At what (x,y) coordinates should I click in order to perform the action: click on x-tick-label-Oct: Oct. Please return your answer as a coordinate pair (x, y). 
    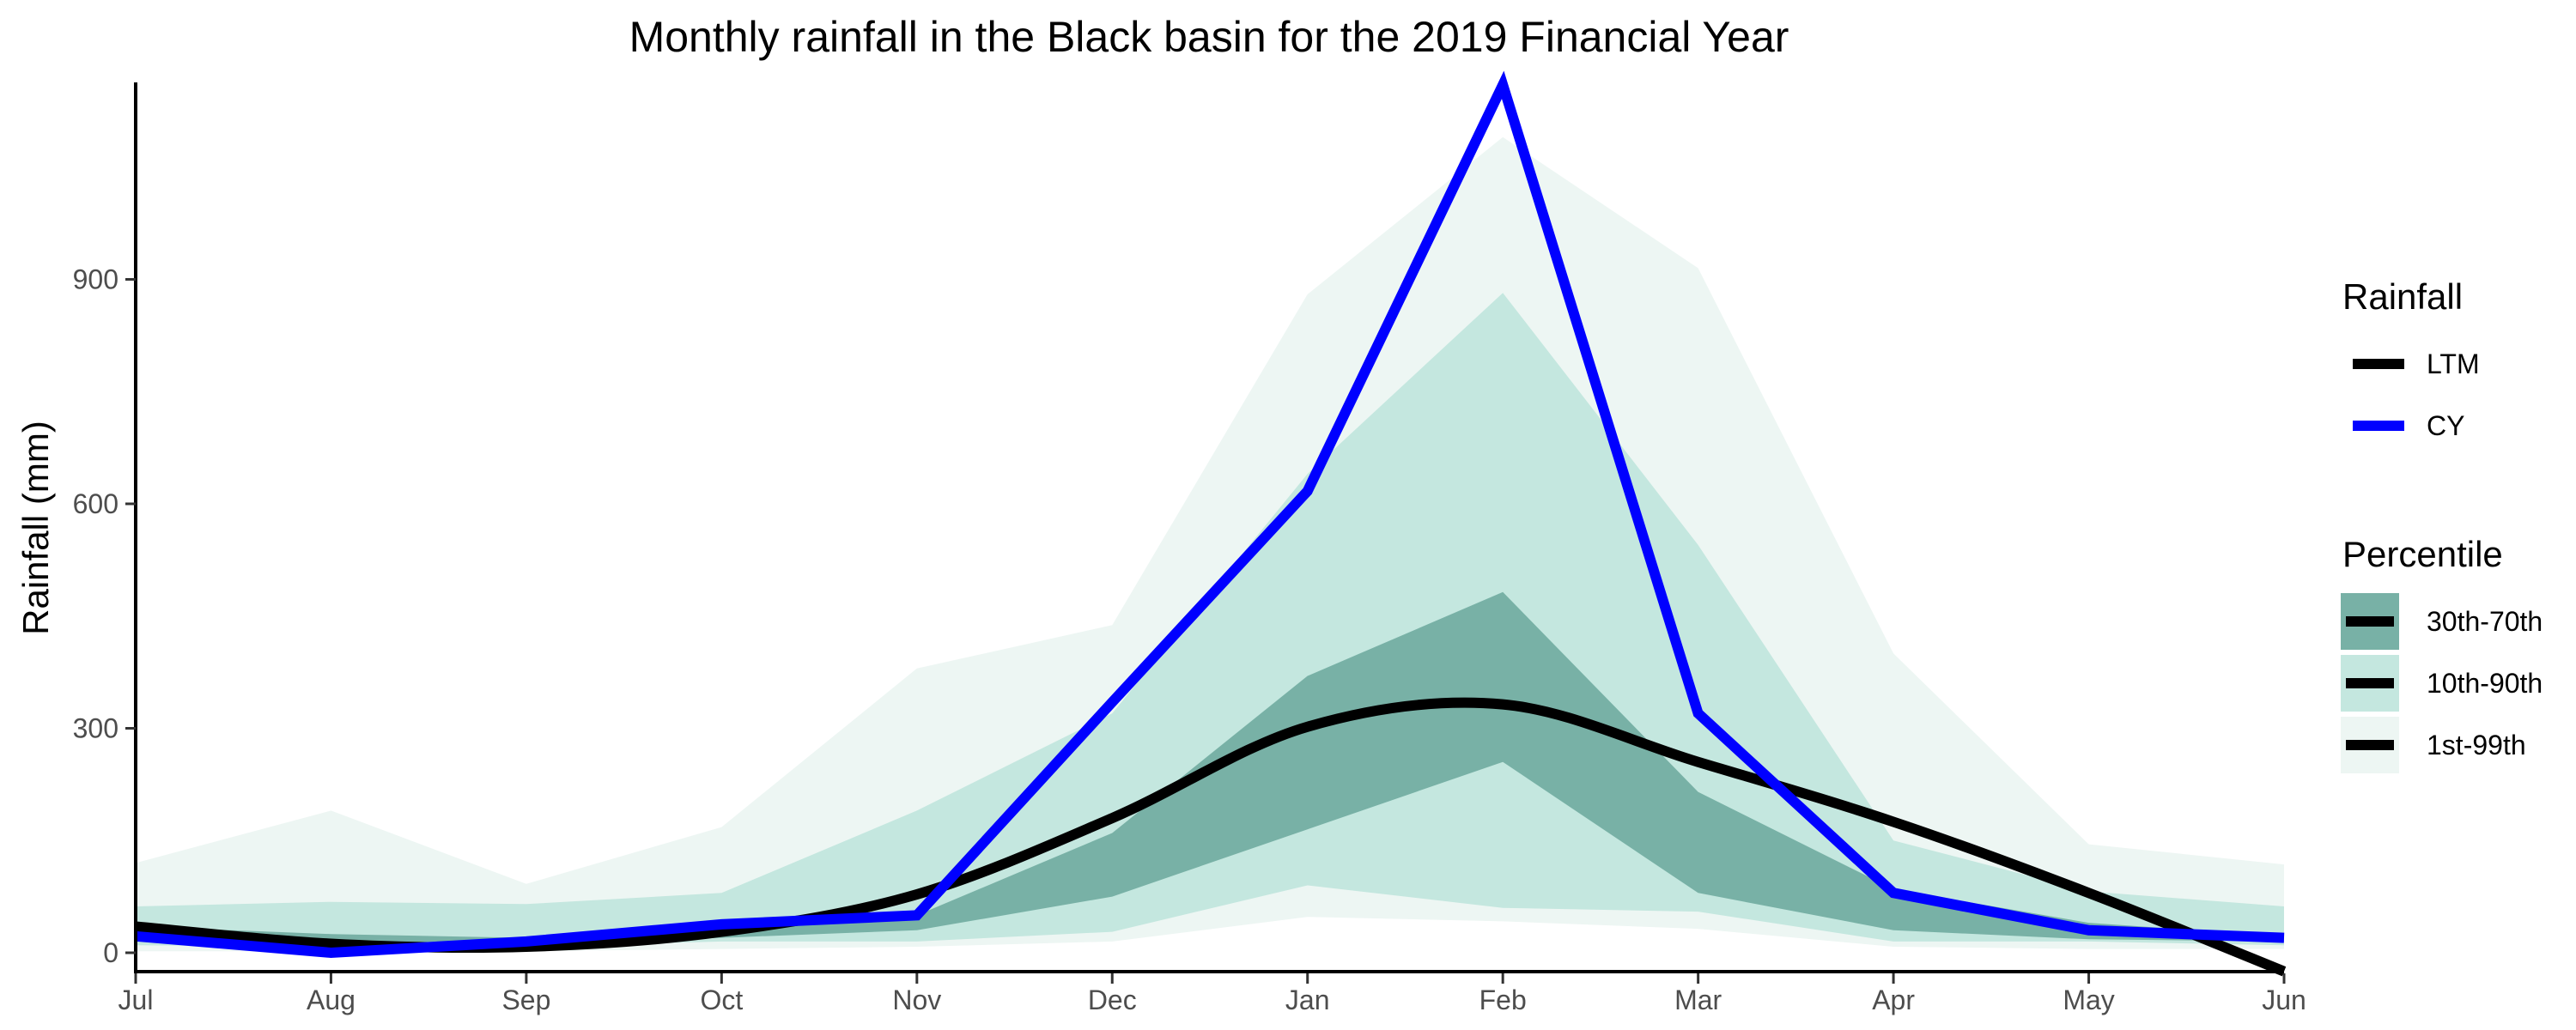
    Looking at the image, I should click on (722, 1000).